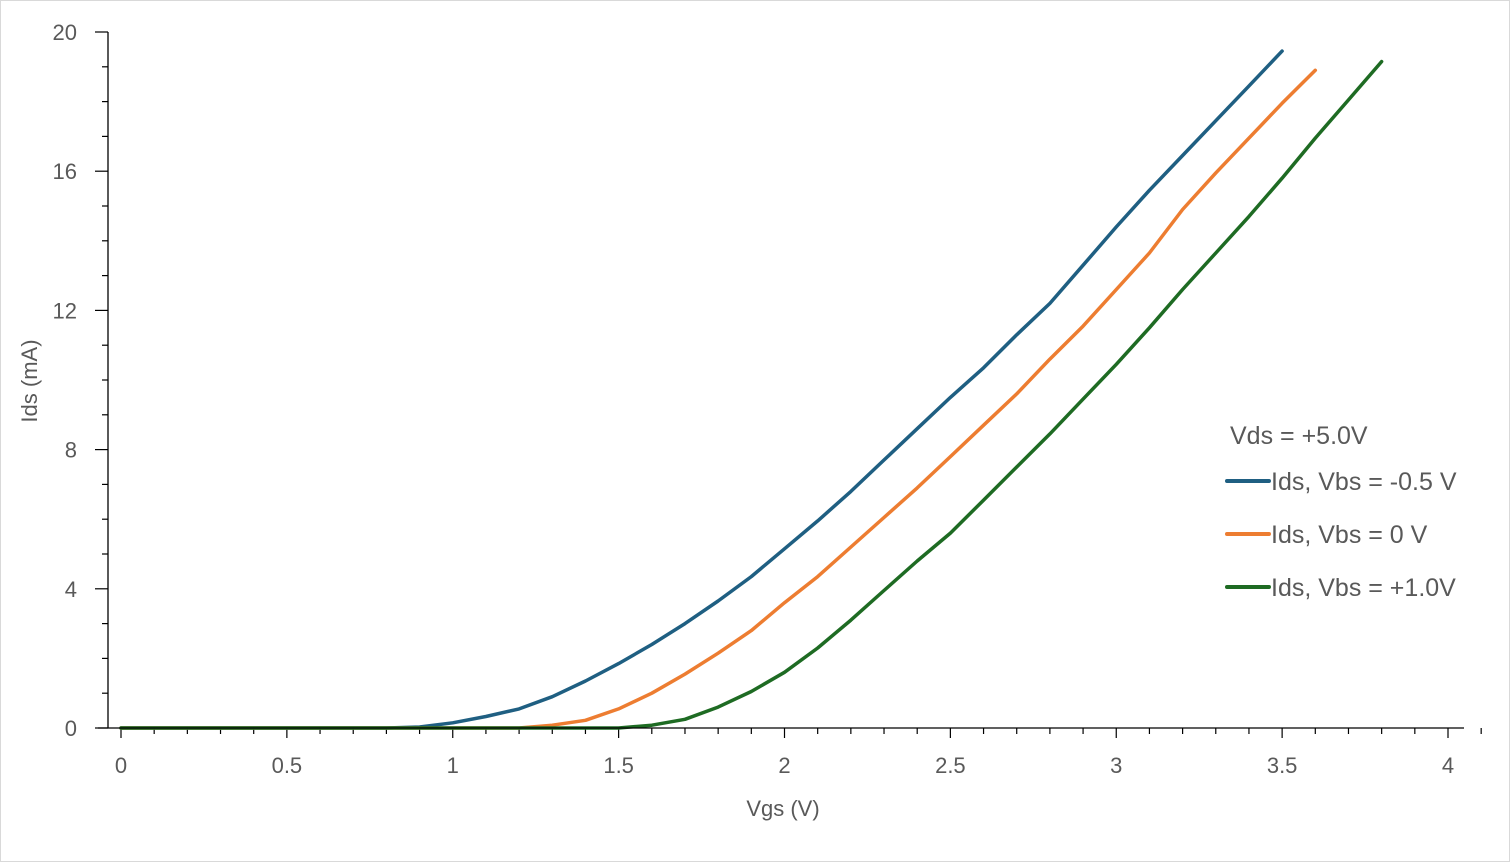  Describe the element at coordinates (29, 380) in the screenshot. I see `y-axis-label: Ids (mA)` at that location.